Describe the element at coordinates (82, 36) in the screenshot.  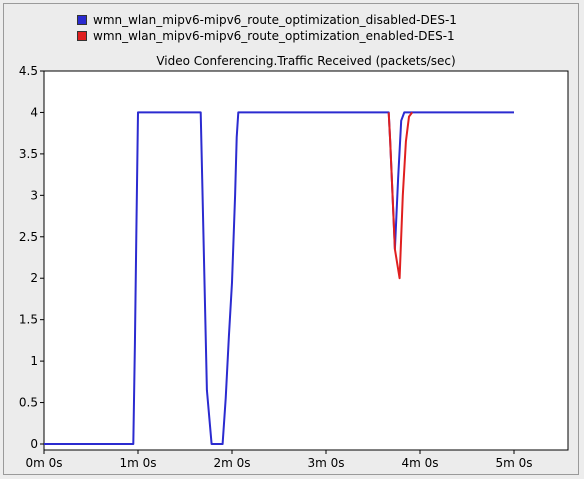
I see `legend-swatch-enabled` at that location.